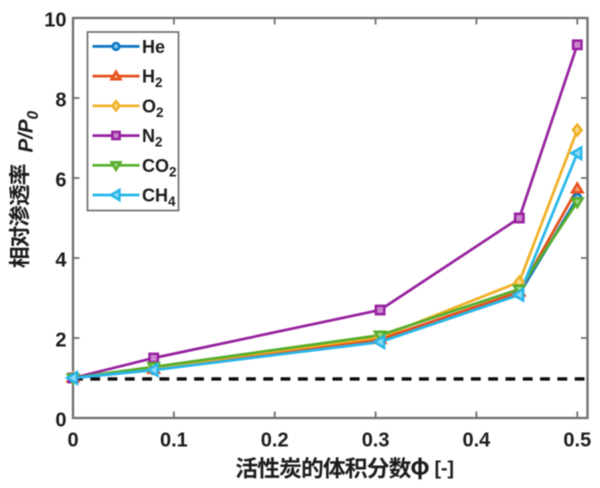 This screenshot has width=600, height=488. What do you see at coordinates (55, 21) in the screenshot?
I see `svg-text: 10` at bounding box center [55, 21].